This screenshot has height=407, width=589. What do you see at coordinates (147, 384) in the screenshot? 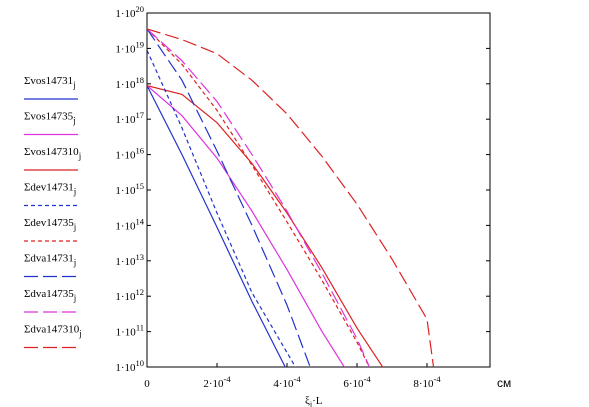
I see `x-tick-label: 0` at bounding box center [147, 384].